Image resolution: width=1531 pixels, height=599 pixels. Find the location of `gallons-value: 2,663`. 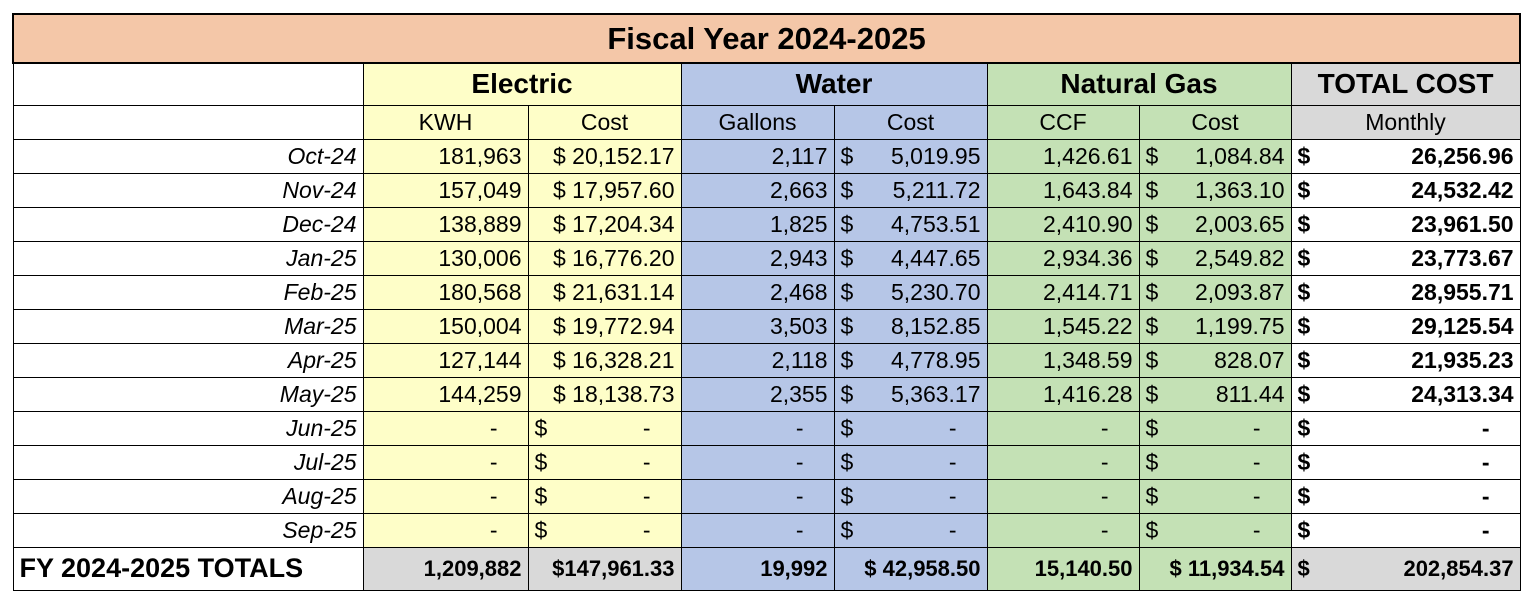

gallons-value: 2,663 is located at coordinates (798, 189).